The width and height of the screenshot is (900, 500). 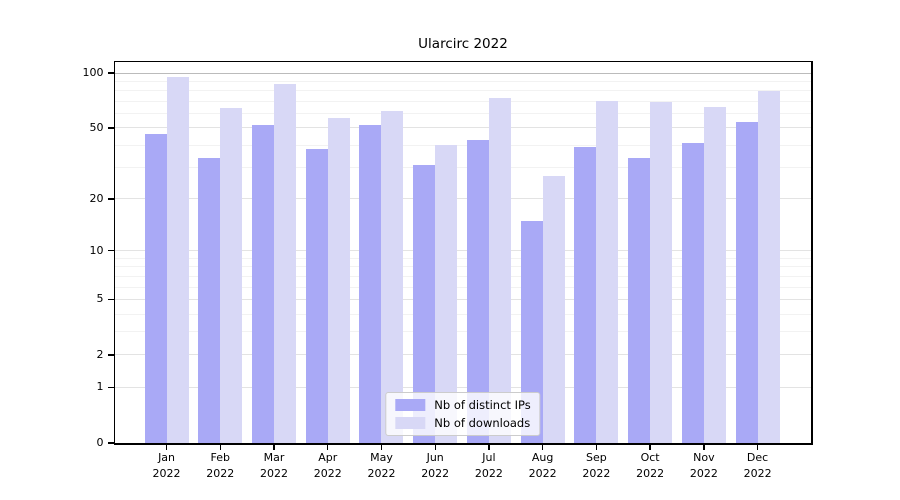 I want to click on legend: Nb of distinct IPs Nb of downloads, so click(x=463, y=414).